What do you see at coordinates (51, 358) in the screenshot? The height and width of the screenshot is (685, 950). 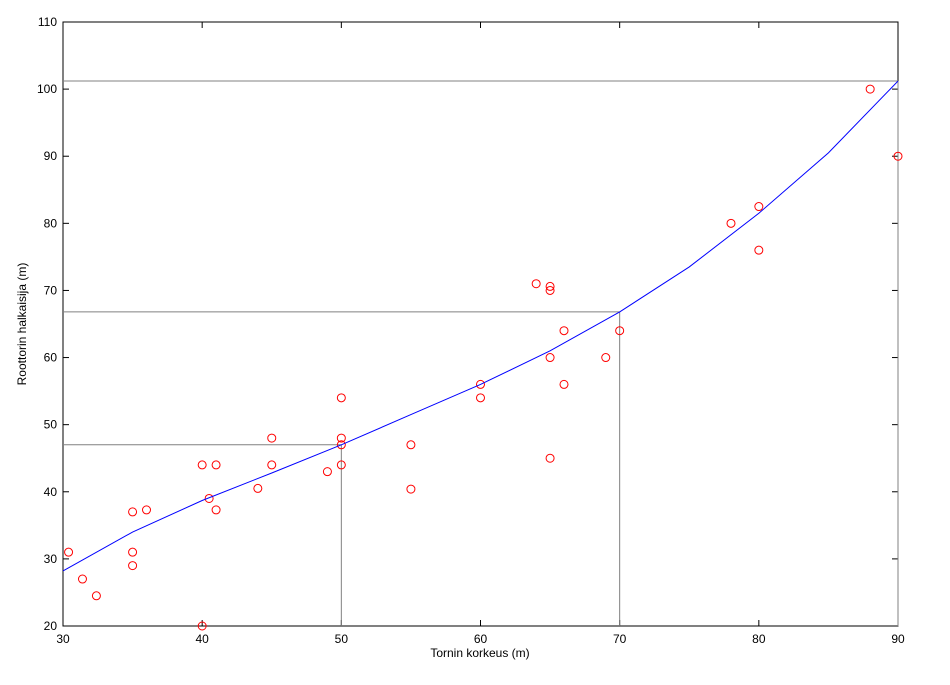 I see `y-tick-label: 60` at bounding box center [51, 358].